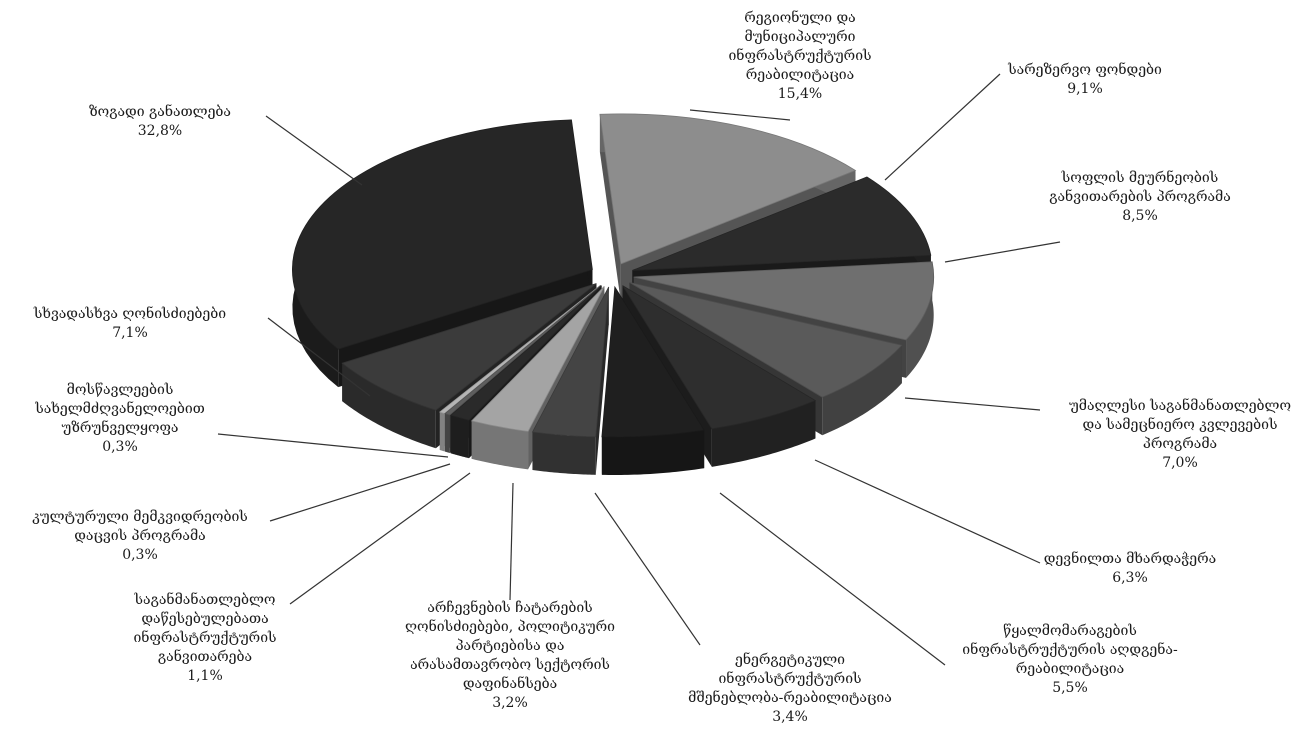 This screenshot has height=736, width=1310. Describe the element at coordinates (510, 645) in the screenshot. I see `slice-name-label: პარტიებისა და` at that location.